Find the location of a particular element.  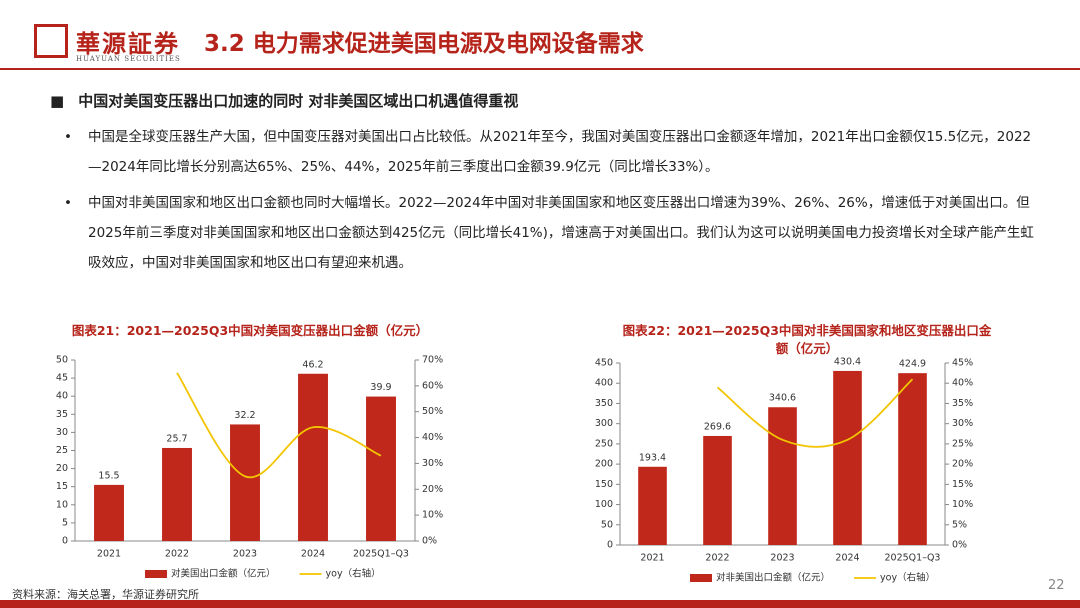

section-heading: ■ 中国对美国变压器出口加速的同时 对非美国区域出口机遇值得重视 is located at coordinates (284, 101).